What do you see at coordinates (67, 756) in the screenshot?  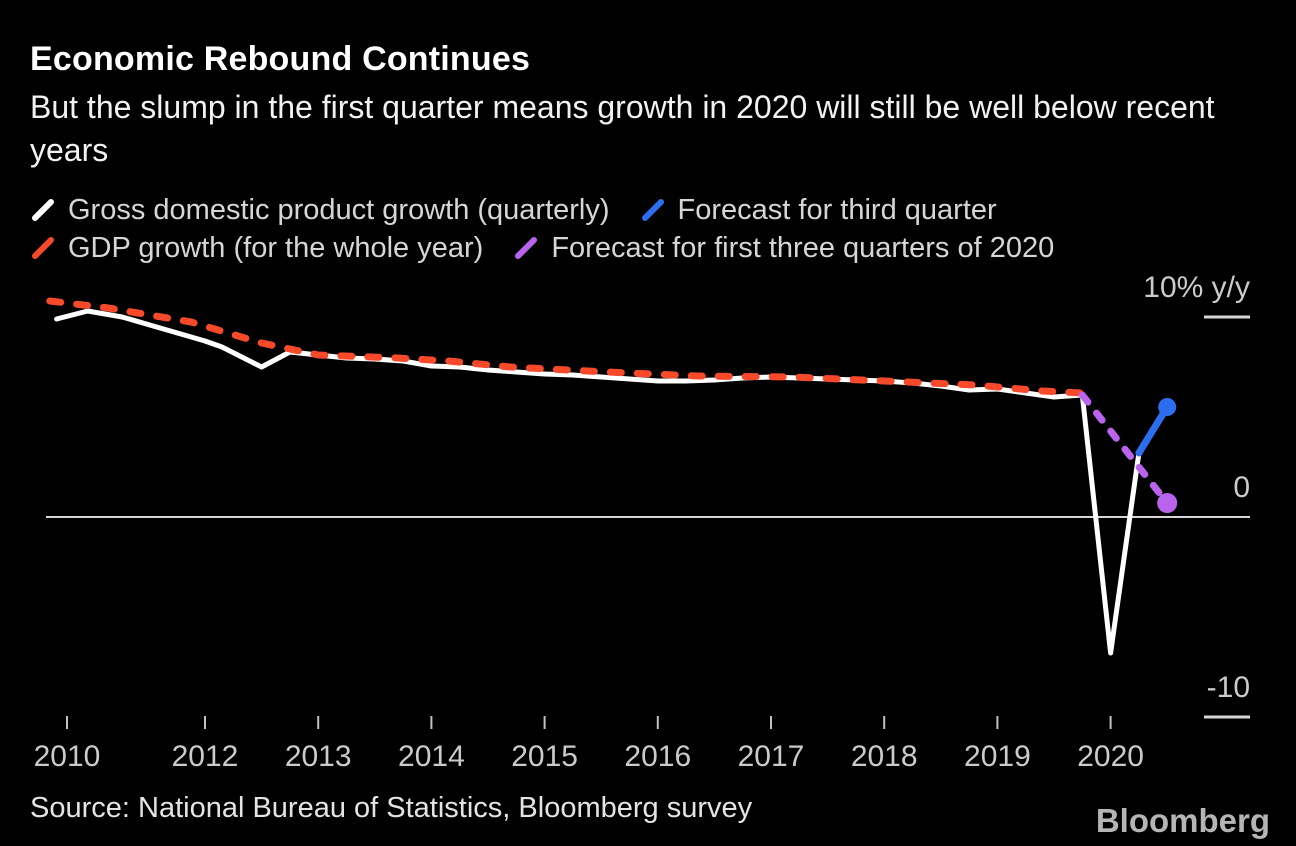 I see `x-axis-label: 2010` at bounding box center [67, 756].